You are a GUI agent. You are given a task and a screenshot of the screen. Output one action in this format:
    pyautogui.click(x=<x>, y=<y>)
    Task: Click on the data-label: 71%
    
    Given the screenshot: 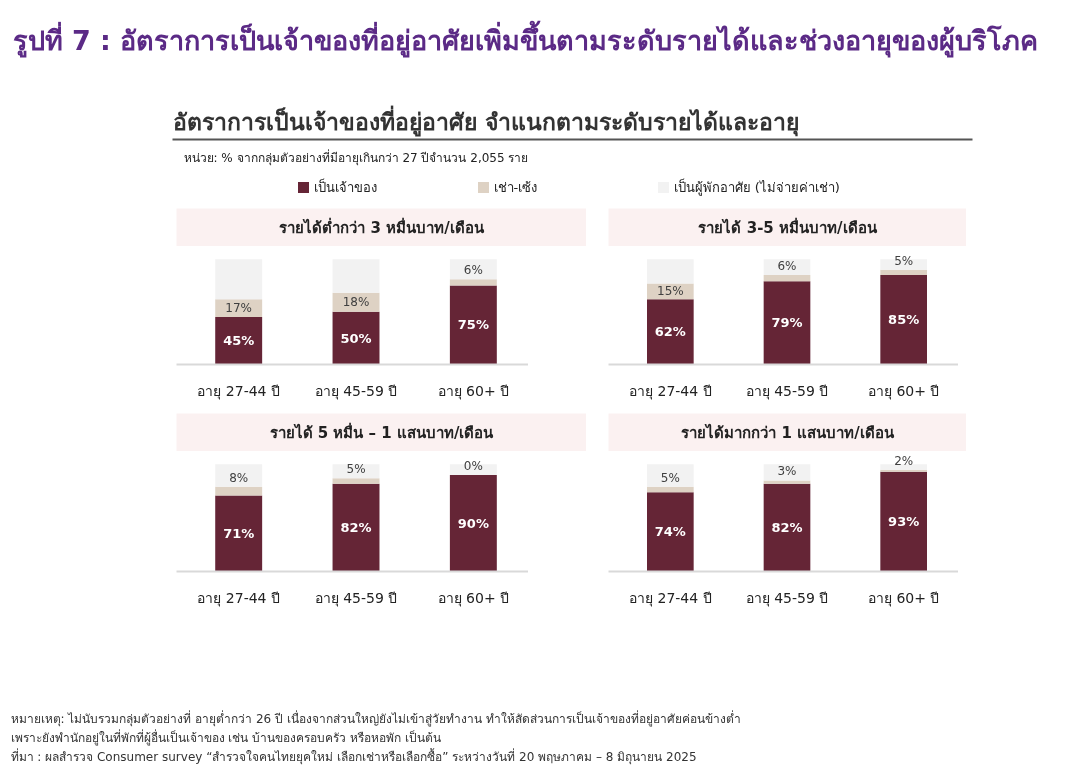 What is the action you would take?
    pyautogui.click(x=239, y=533)
    